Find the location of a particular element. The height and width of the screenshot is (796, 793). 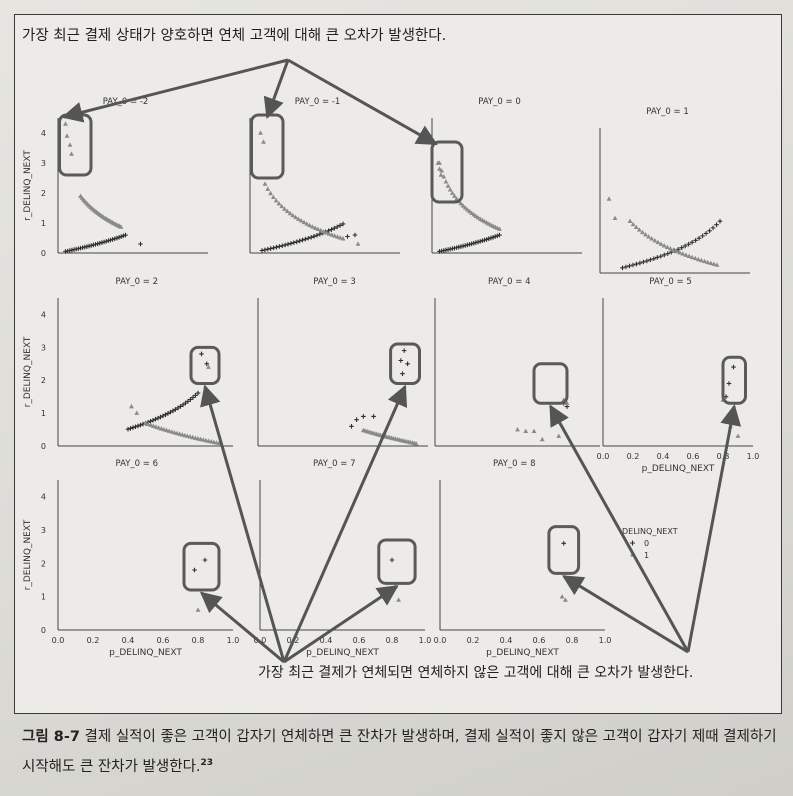

x-tick-label: 0.6 is located at coordinates (163, 640).